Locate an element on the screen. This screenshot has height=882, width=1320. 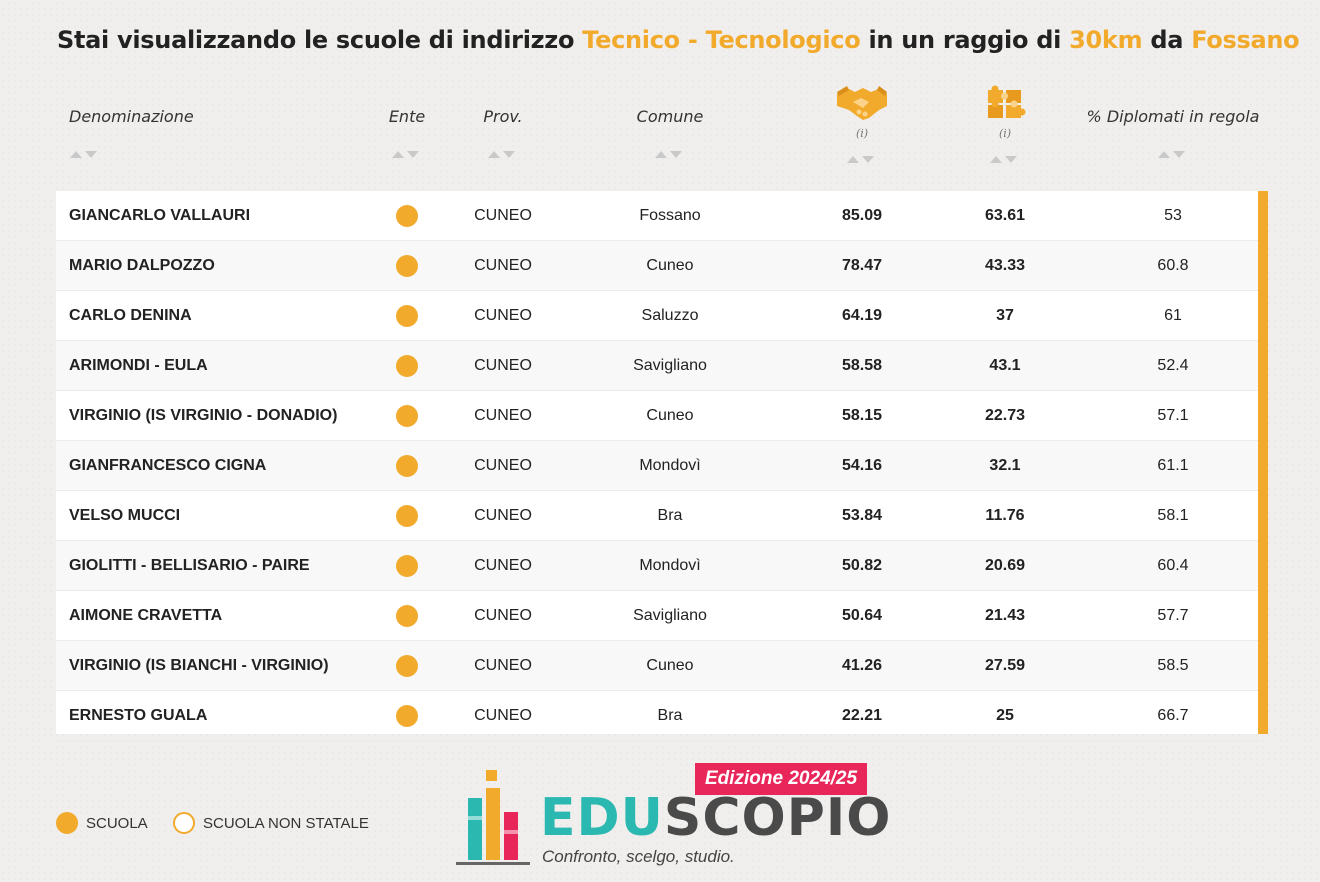
indice2-cell: 27.59 is located at coordinates (1005, 665).